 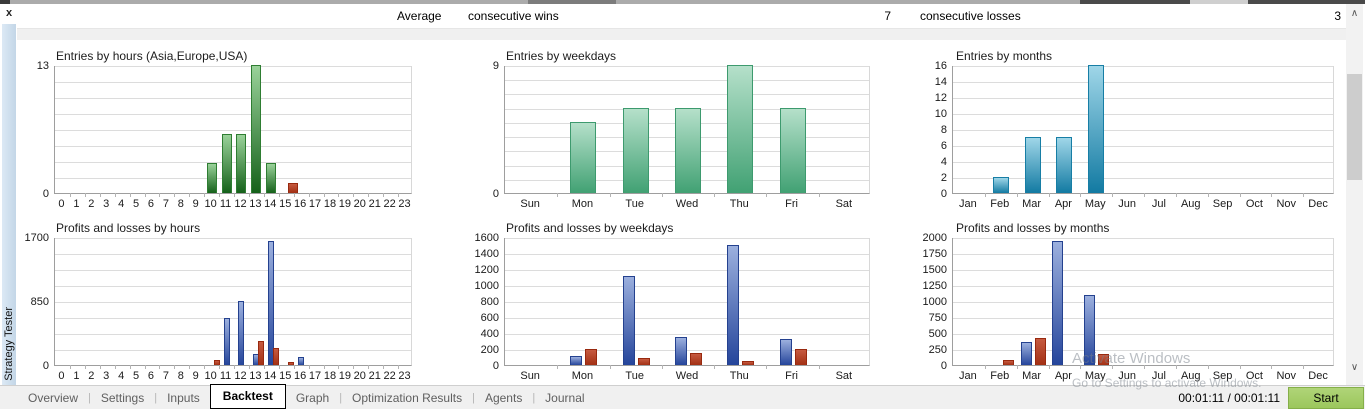 What do you see at coordinates (1032, 376) in the screenshot?
I see `x-axis-label: Mar` at bounding box center [1032, 376].